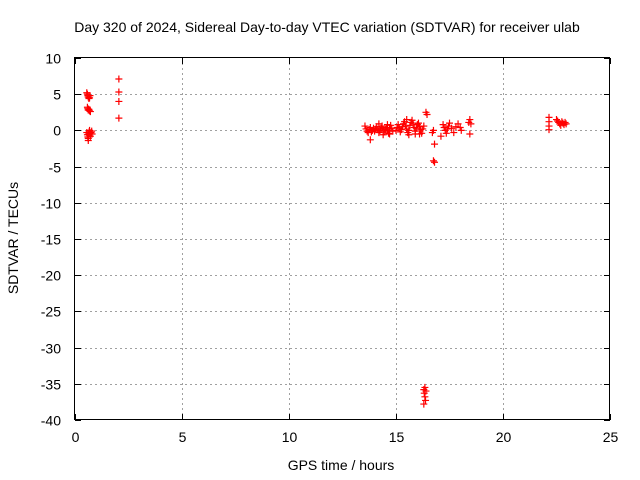  Describe the element at coordinates (51, 385) in the screenshot. I see `y-tick-label: -35` at that location.